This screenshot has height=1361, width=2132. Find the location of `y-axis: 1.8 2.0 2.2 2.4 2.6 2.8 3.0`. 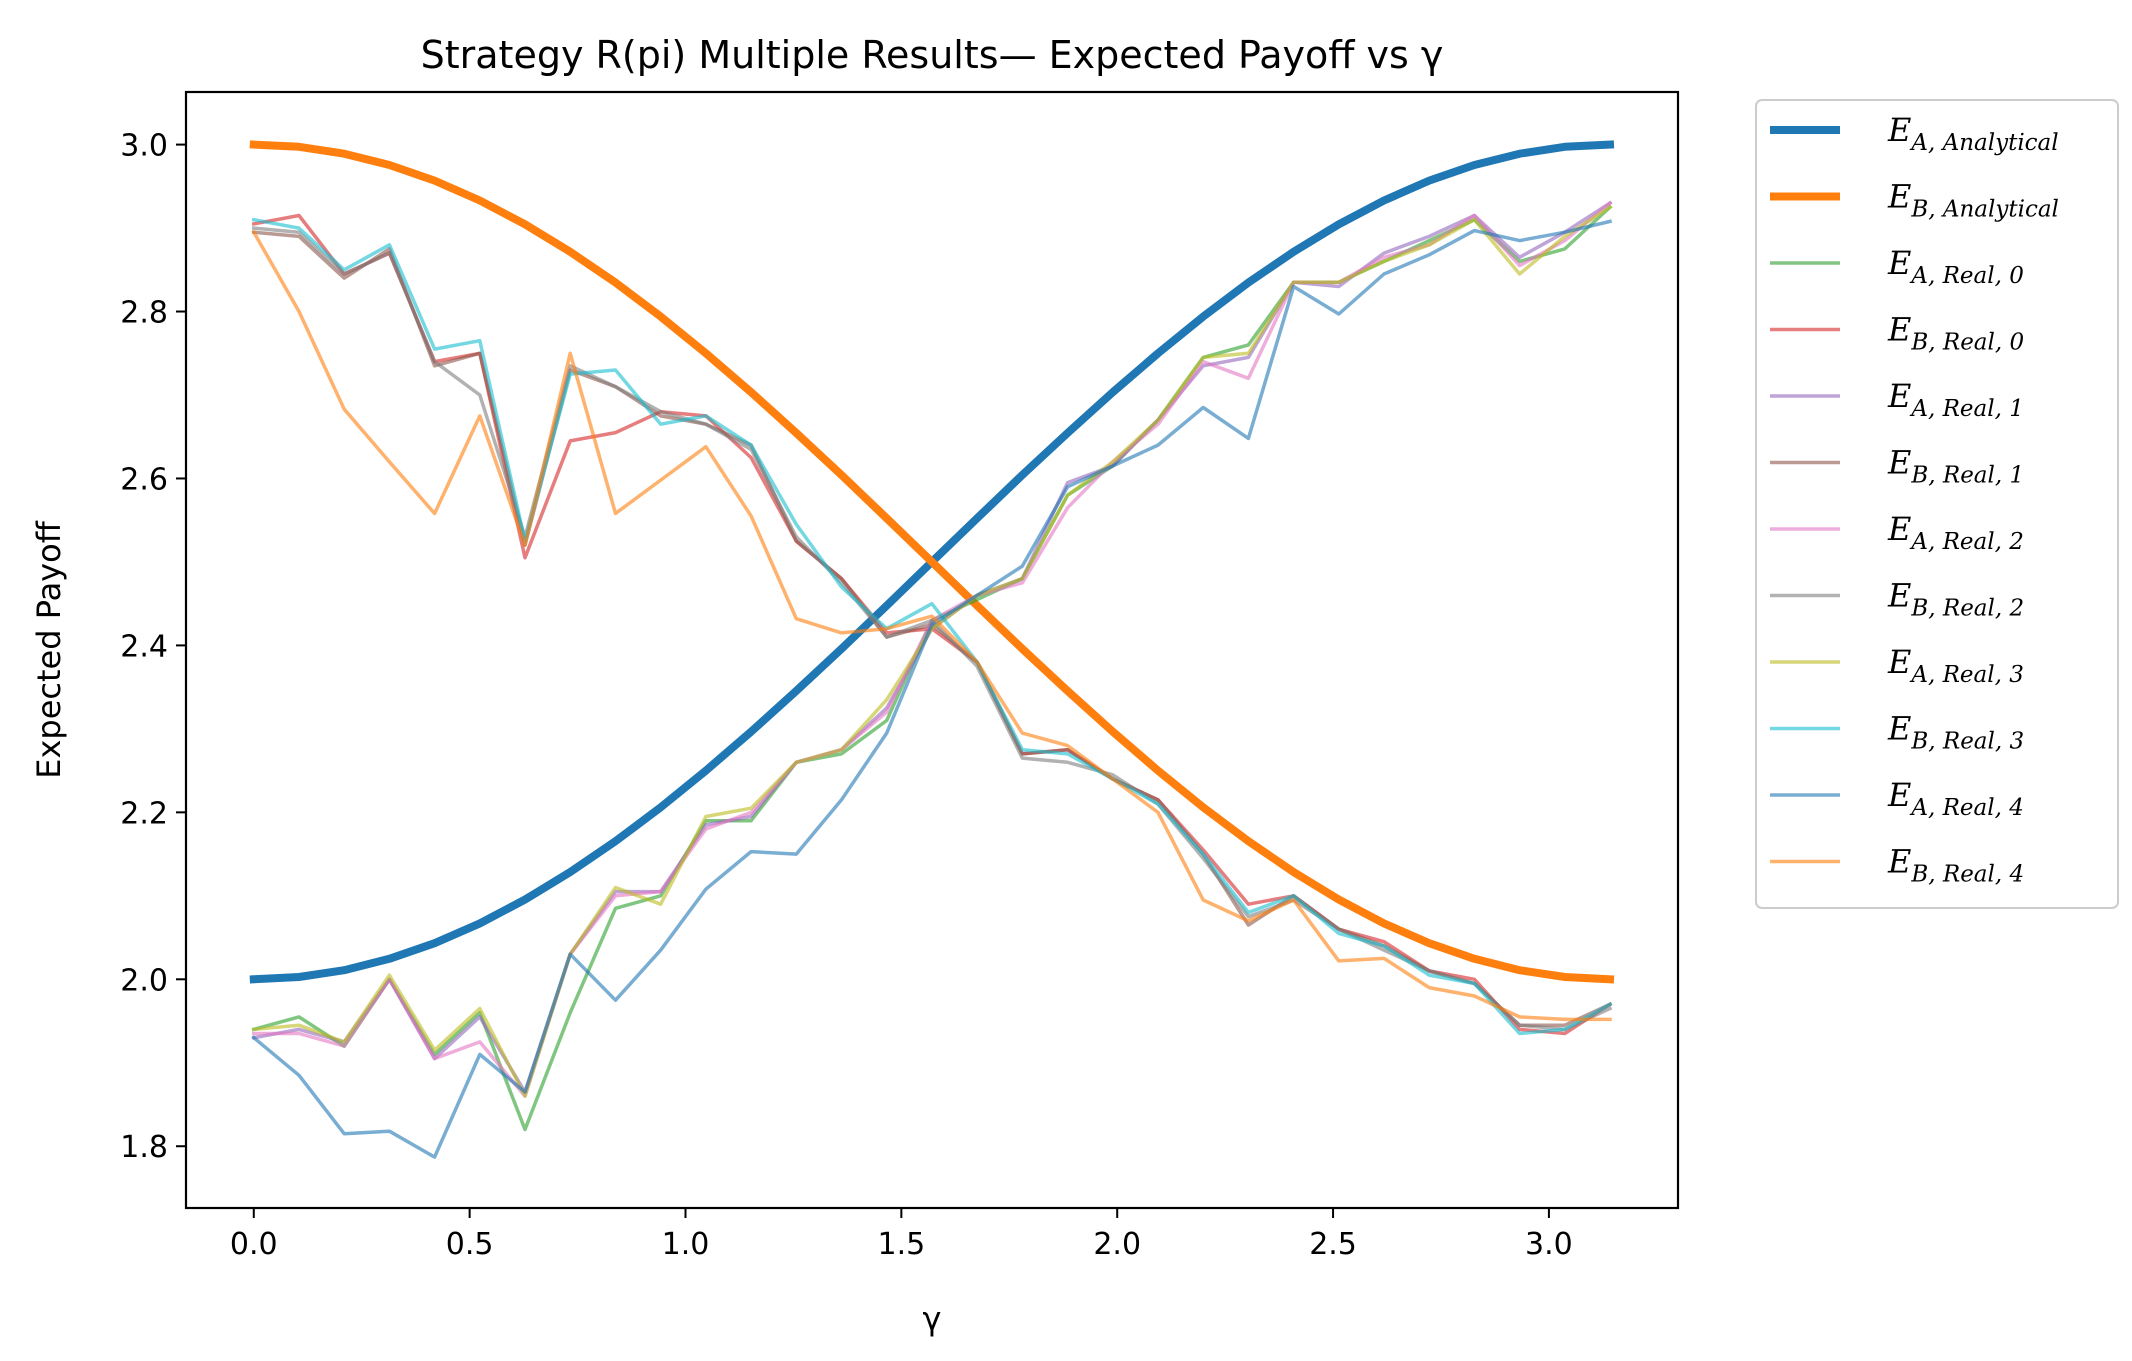

y-axis: 1.8 2.0 2.2 2.4 2.6 2.8 3.0 is located at coordinates (153, 647).